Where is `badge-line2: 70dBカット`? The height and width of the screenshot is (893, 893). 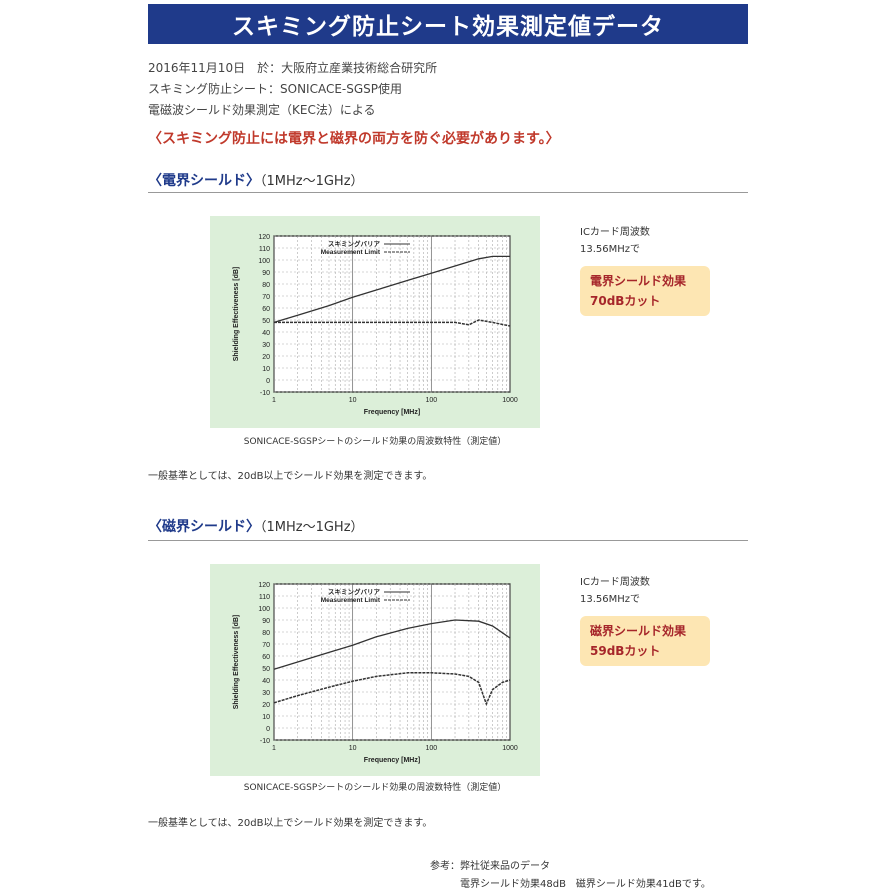
badge-line2: 70dBカット is located at coordinates (625, 301).